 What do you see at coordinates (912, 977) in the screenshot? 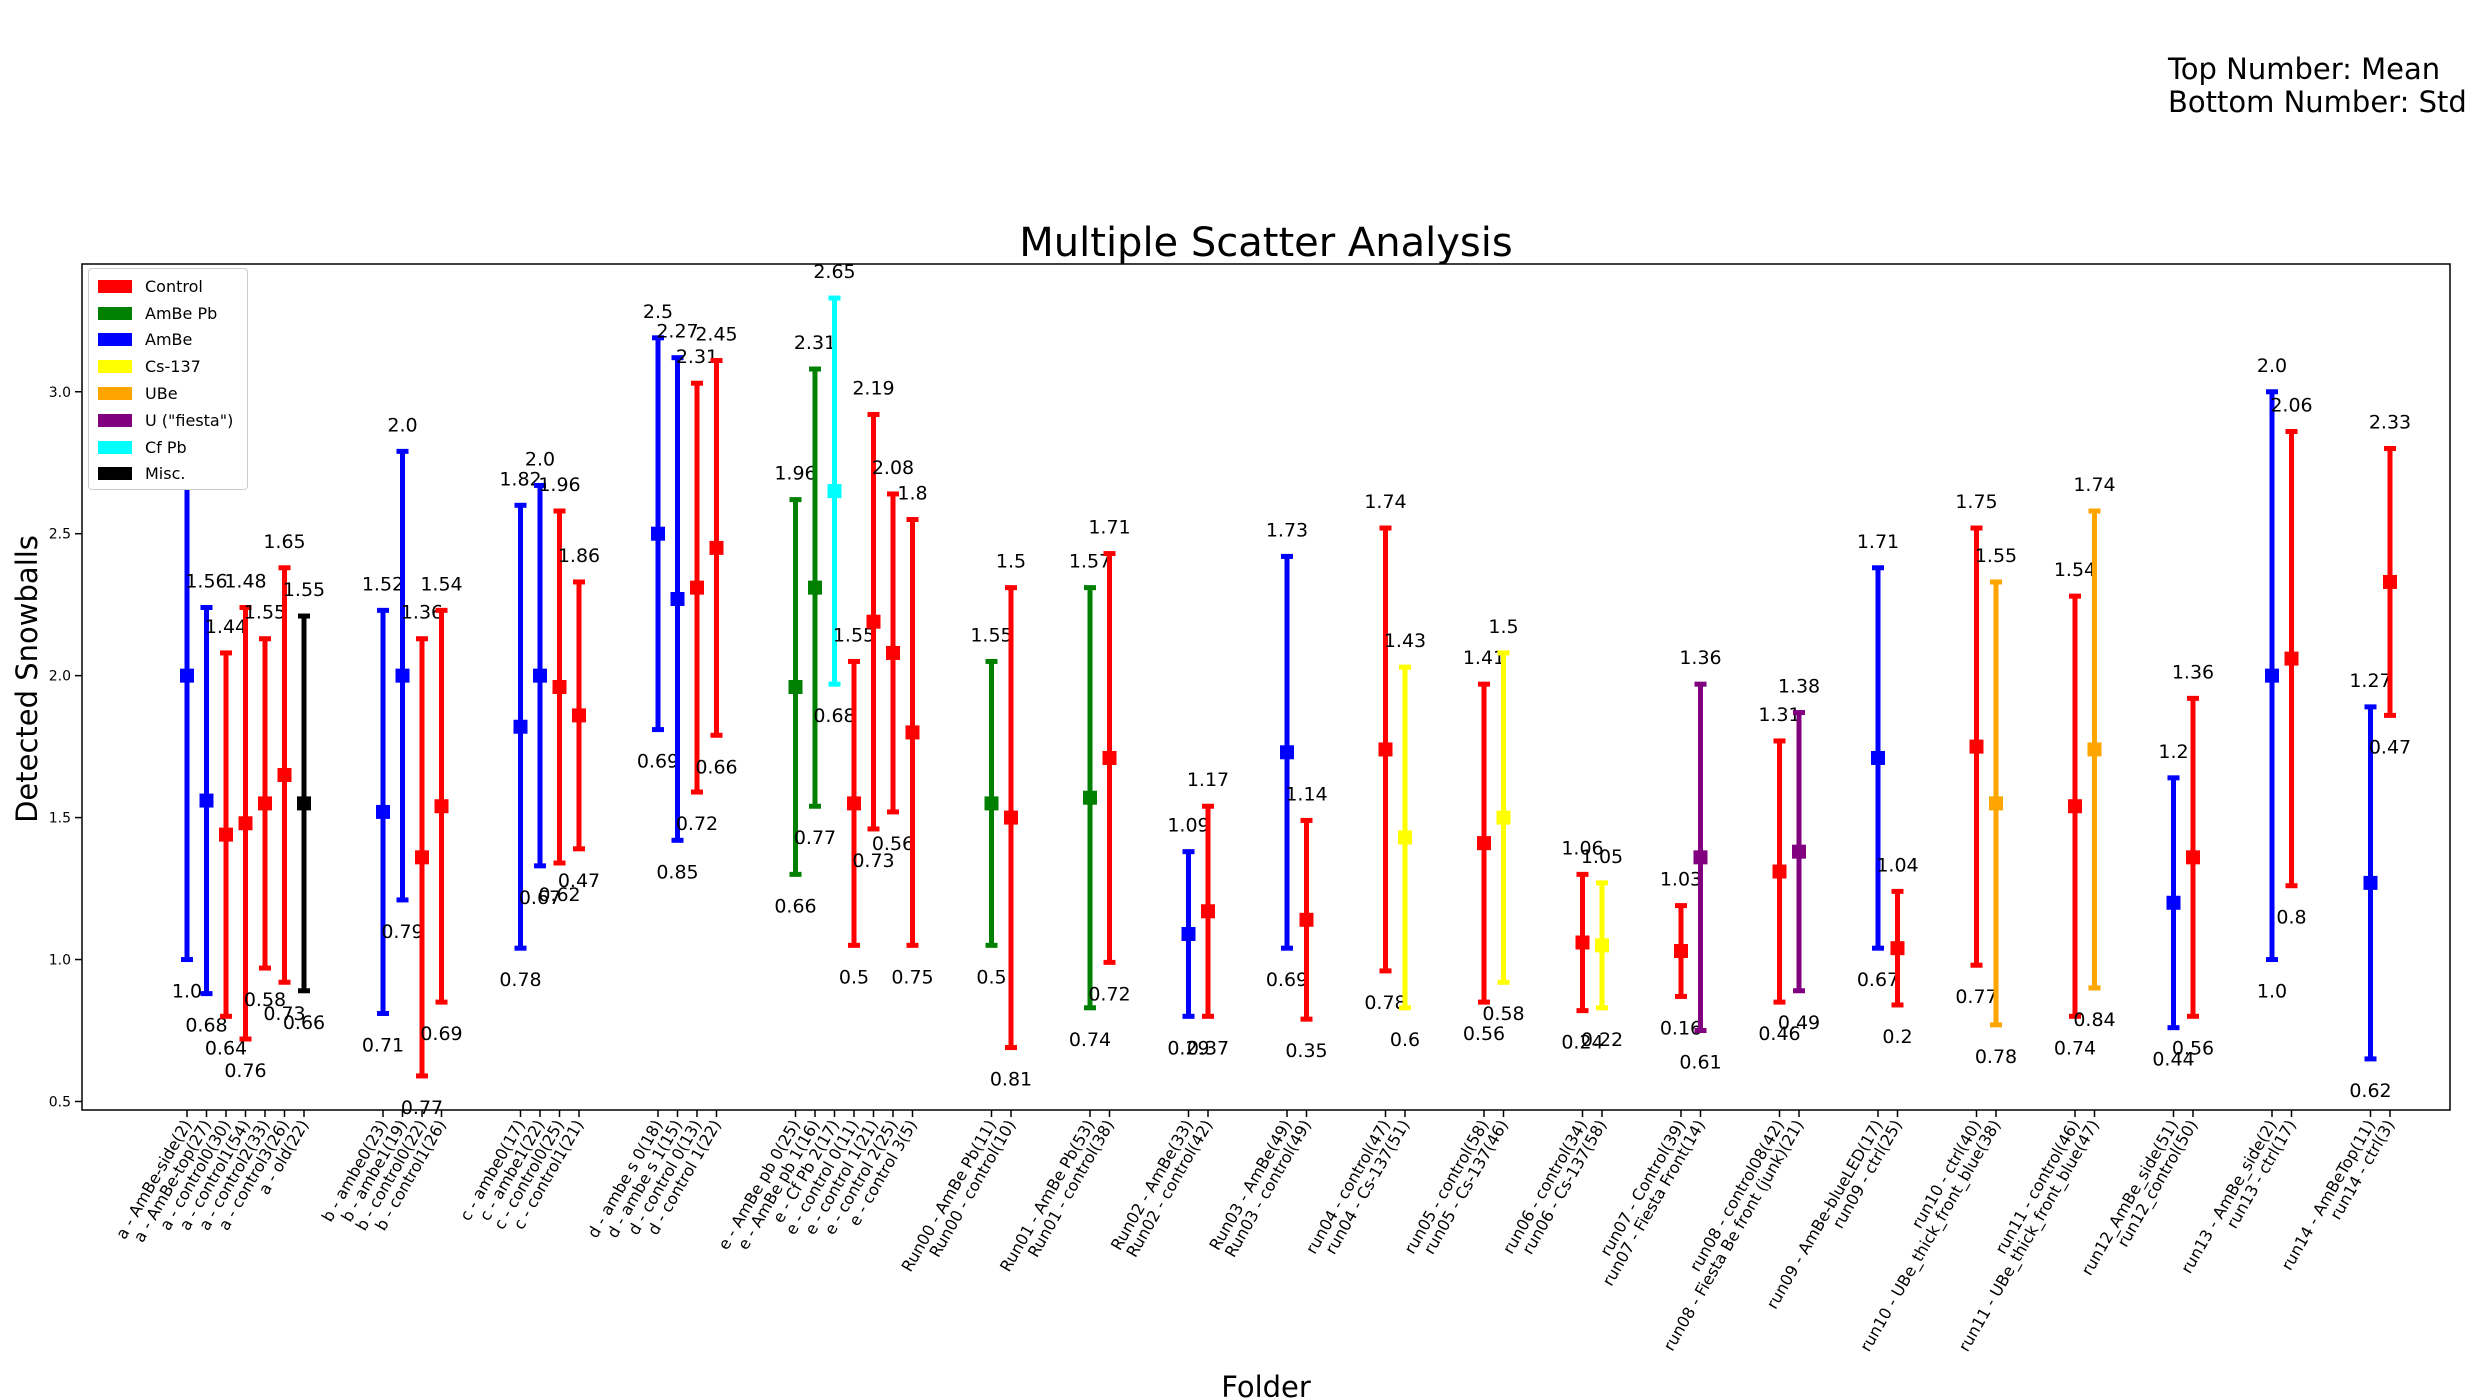
I see `std-label: 0.75` at bounding box center [912, 977].